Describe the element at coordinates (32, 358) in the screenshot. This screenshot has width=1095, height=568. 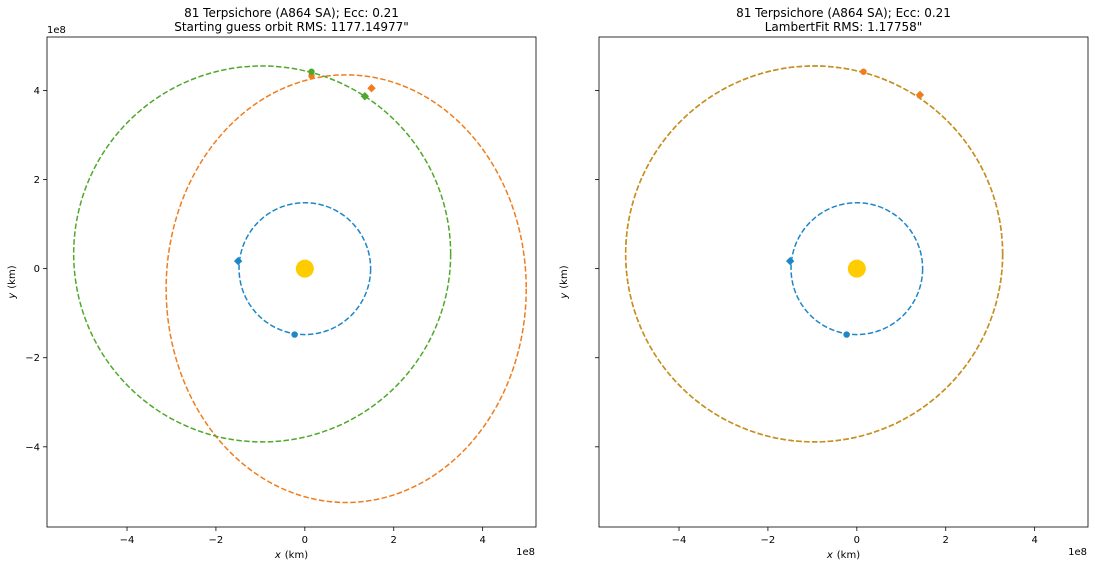
I see `y-tick-label-1: −2` at that location.